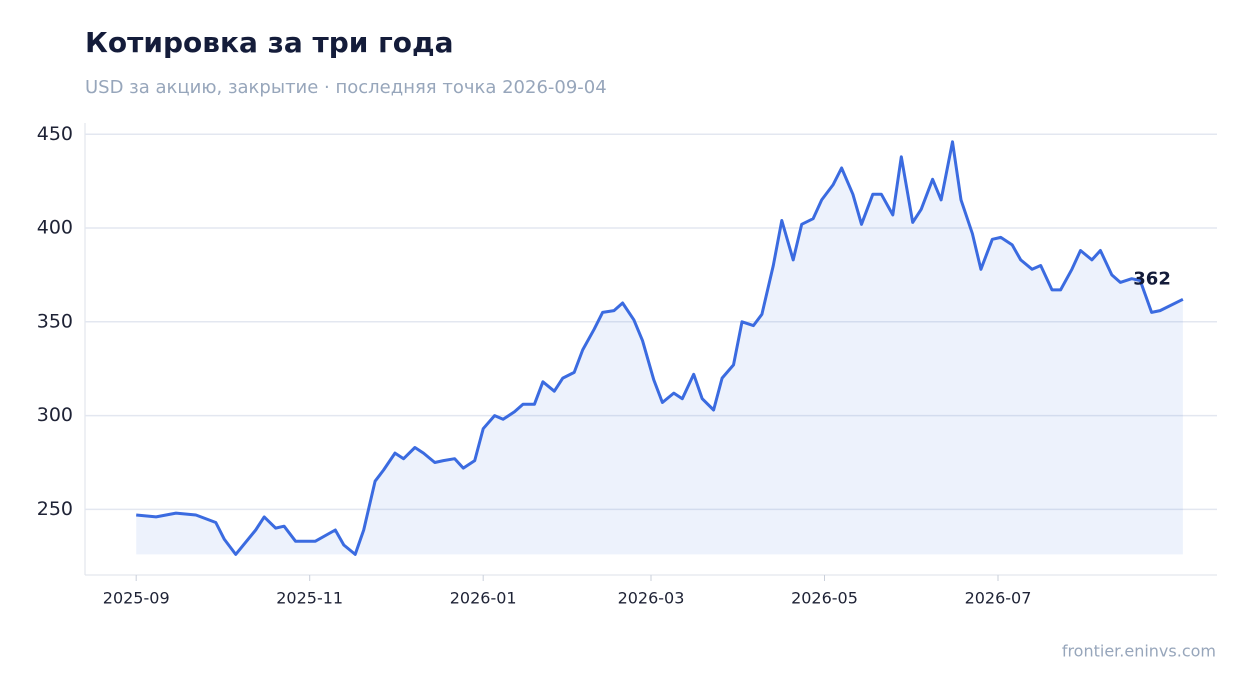 The image size is (1247, 693). Describe the element at coordinates (651, 598) in the screenshot. I see `x-tick-label: 2026-03` at that location.